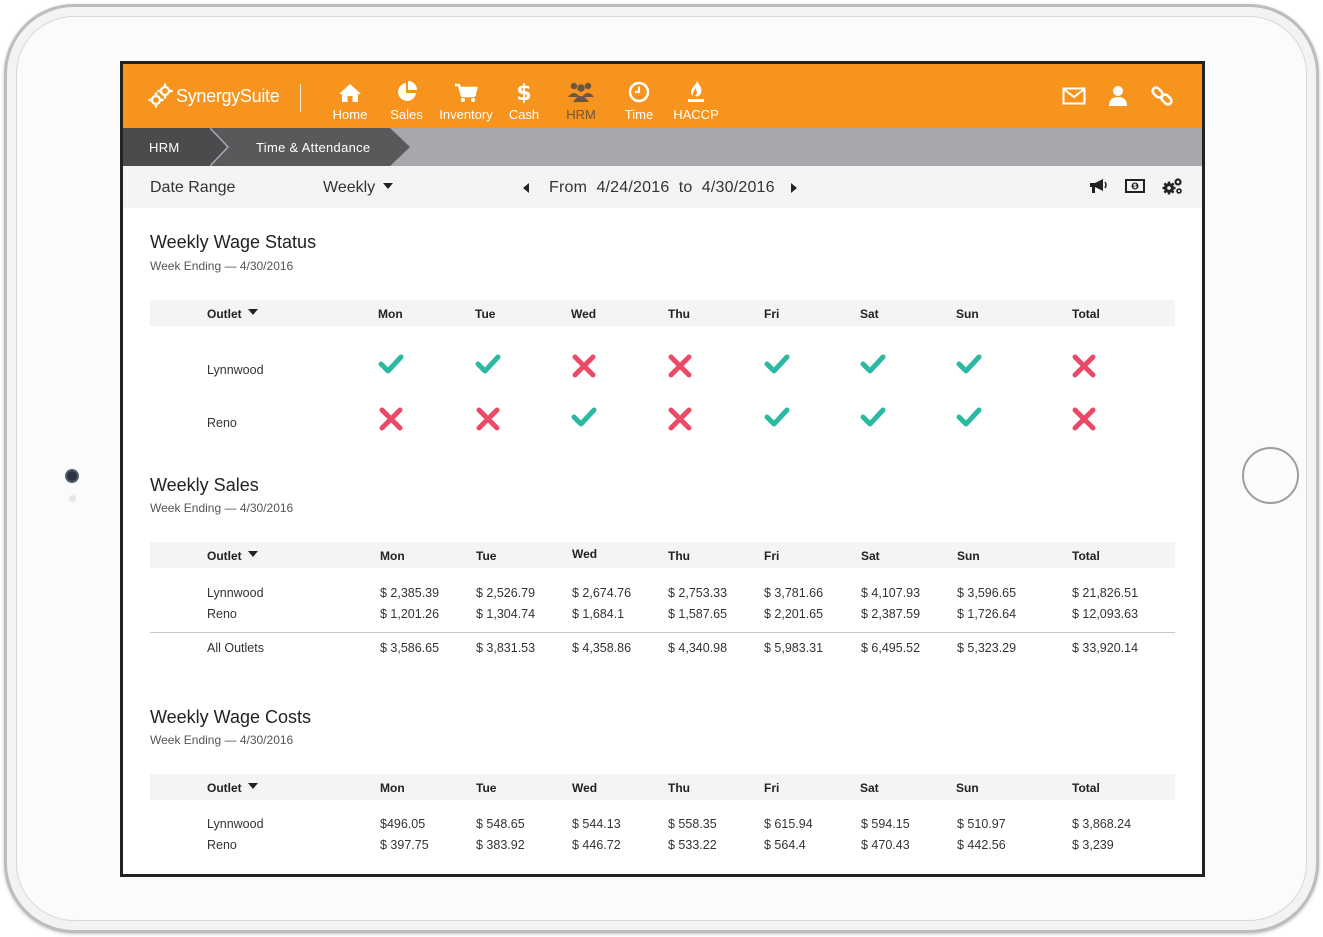 Image resolution: width=1323 pixels, height=937 pixels. I want to click on nav-home: Home, so click(350, 93).